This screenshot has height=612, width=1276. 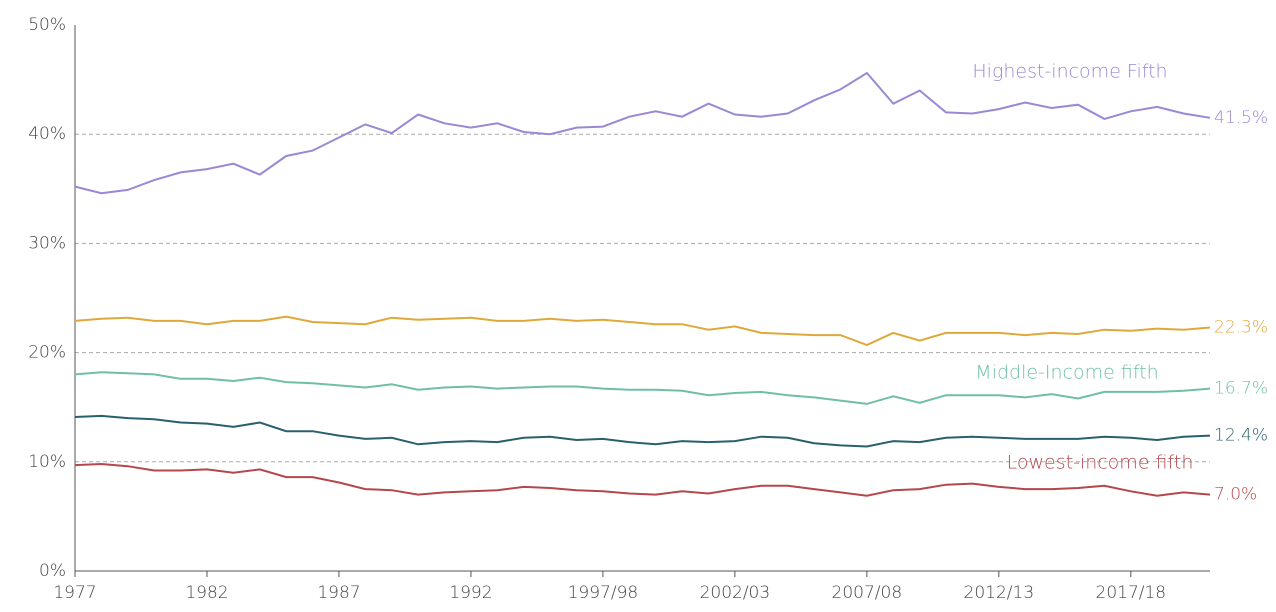 What do you see at coordinates (1241, 327) in the screenshot?
I see `end-value-label: 22.3%` at bounding box center [1241, 327].